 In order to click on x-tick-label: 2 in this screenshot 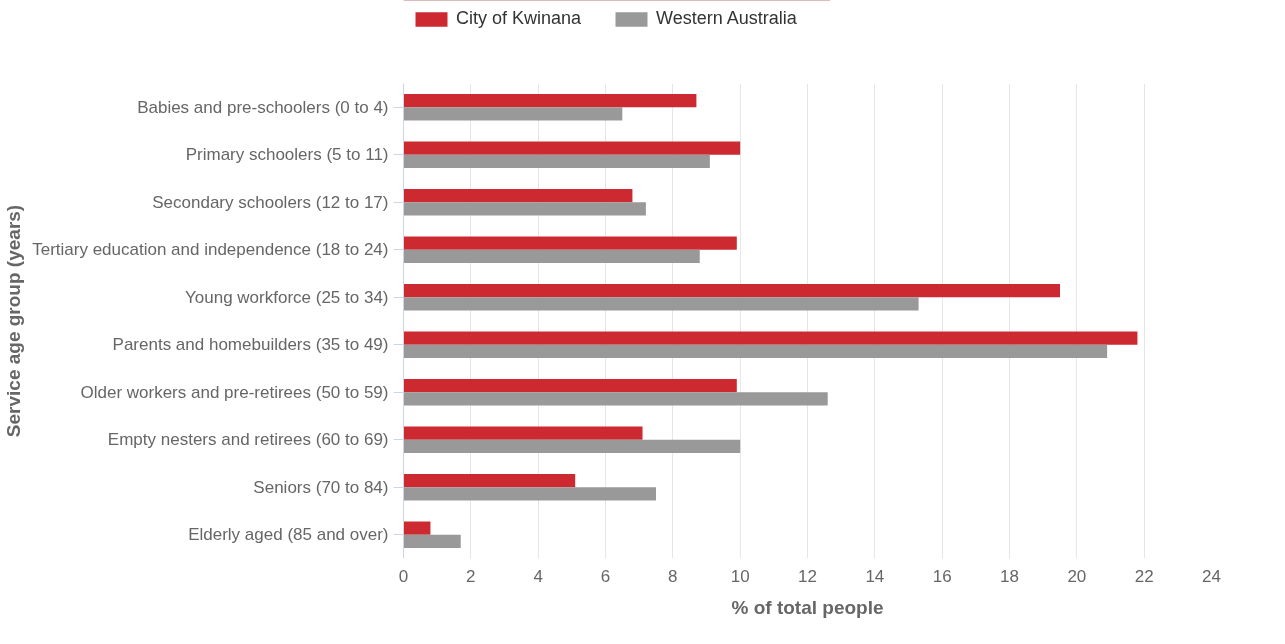, I will do `click(471, 576)`.